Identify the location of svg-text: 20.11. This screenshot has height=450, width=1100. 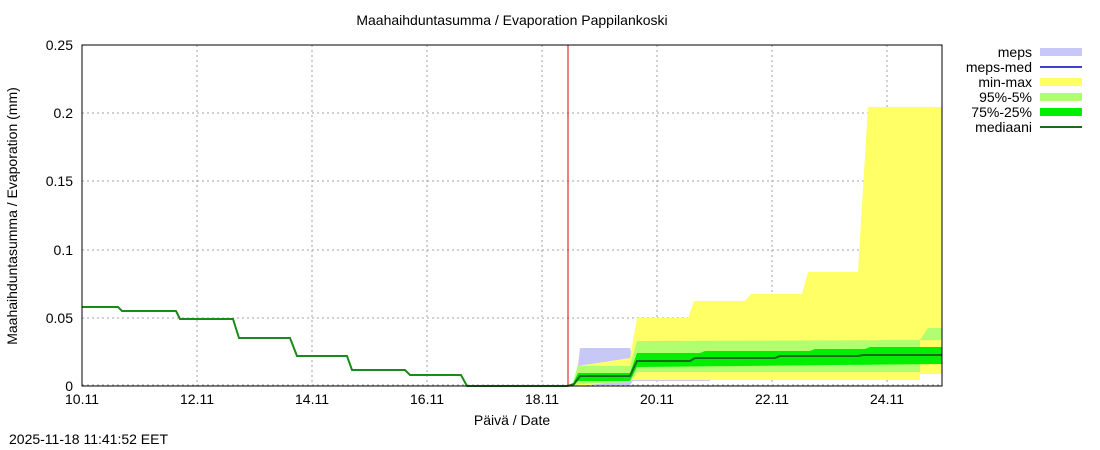
(657, 399).